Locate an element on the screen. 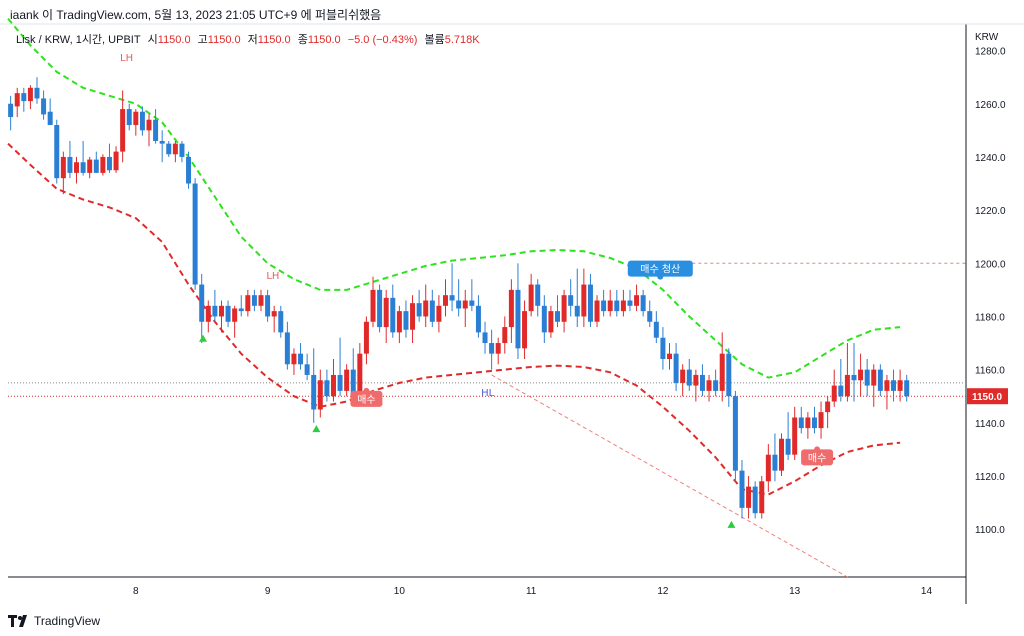  tradingview-brand: TradingView is located at coordinates (54, 621).